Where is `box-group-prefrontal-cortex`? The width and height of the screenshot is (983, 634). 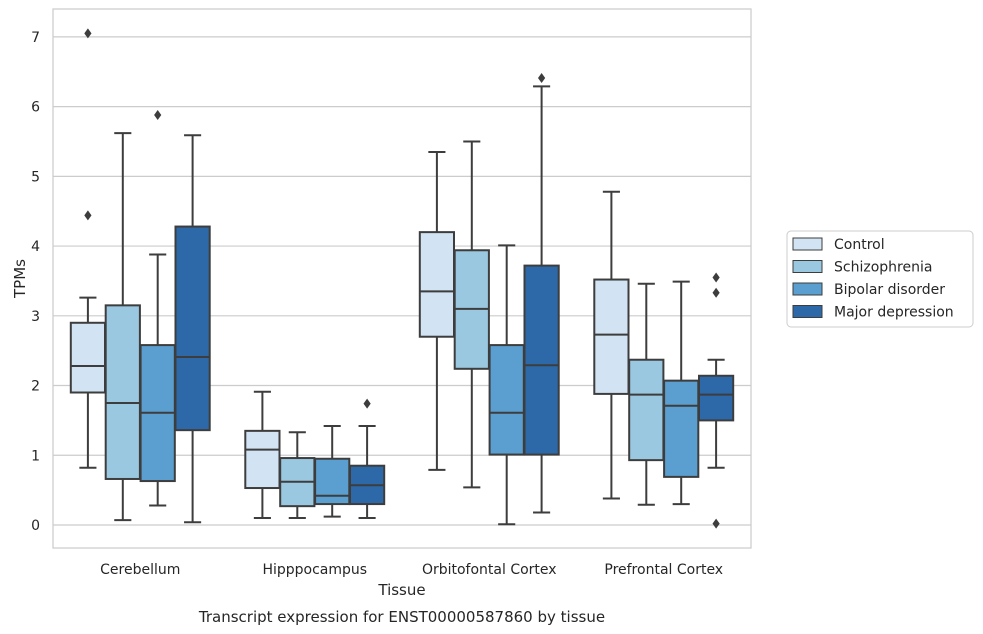
box-group-prefrontal-cortex is located at coordinates (664, 359).